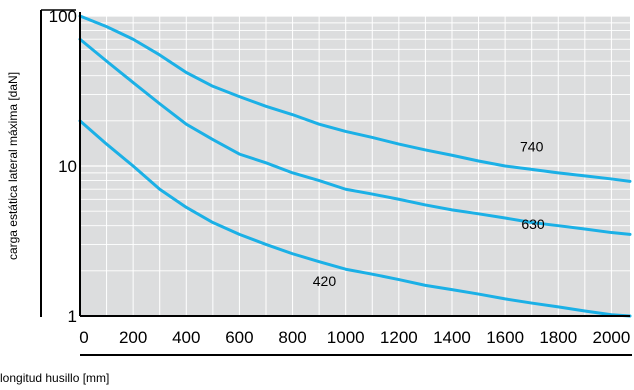  What do you see at coordinates (429, 213) in the screenshot?
I see `series-labels: 740 630 420` at bounding box center [429, 213].